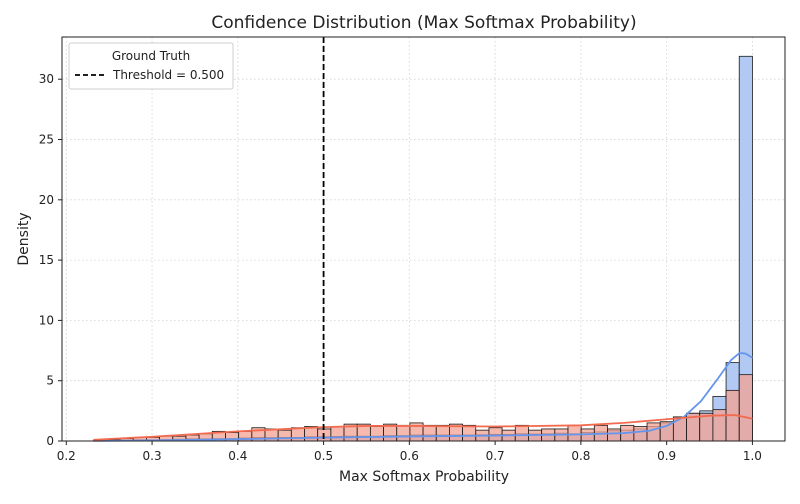 The image size is (800, 504). I want to click on x-tick-label: 0.5, so click(323, 456).